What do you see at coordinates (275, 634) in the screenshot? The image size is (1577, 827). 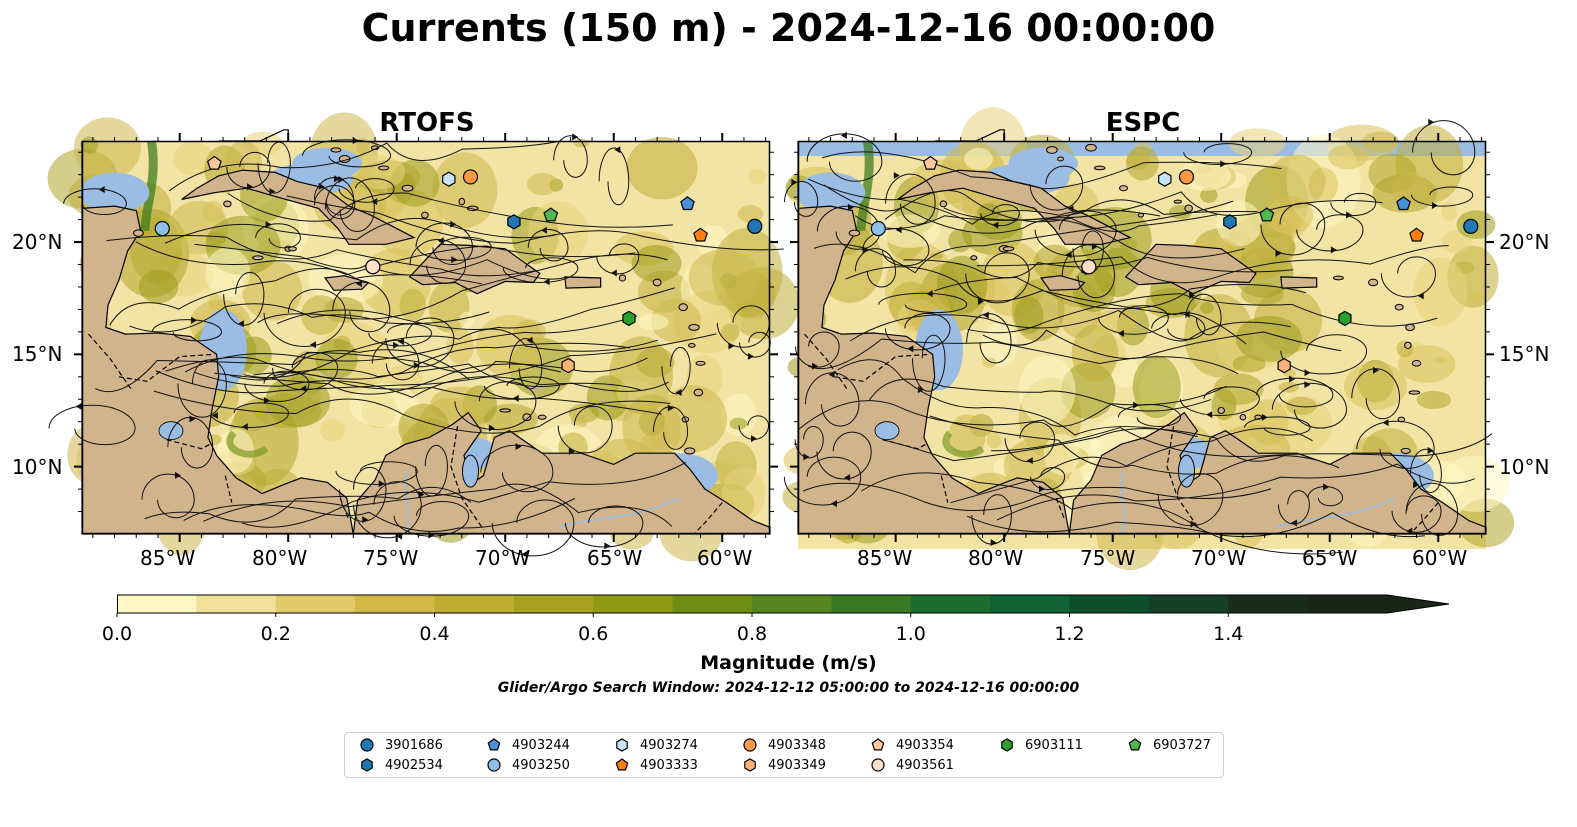 I see `colorbar-tick-label: 0.2` at bounding box center [275, 634].